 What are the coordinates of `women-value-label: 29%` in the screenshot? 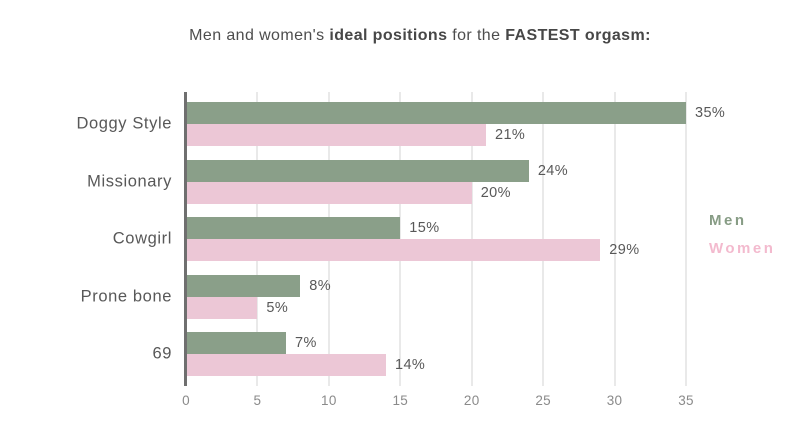 It's located at (624, 250).